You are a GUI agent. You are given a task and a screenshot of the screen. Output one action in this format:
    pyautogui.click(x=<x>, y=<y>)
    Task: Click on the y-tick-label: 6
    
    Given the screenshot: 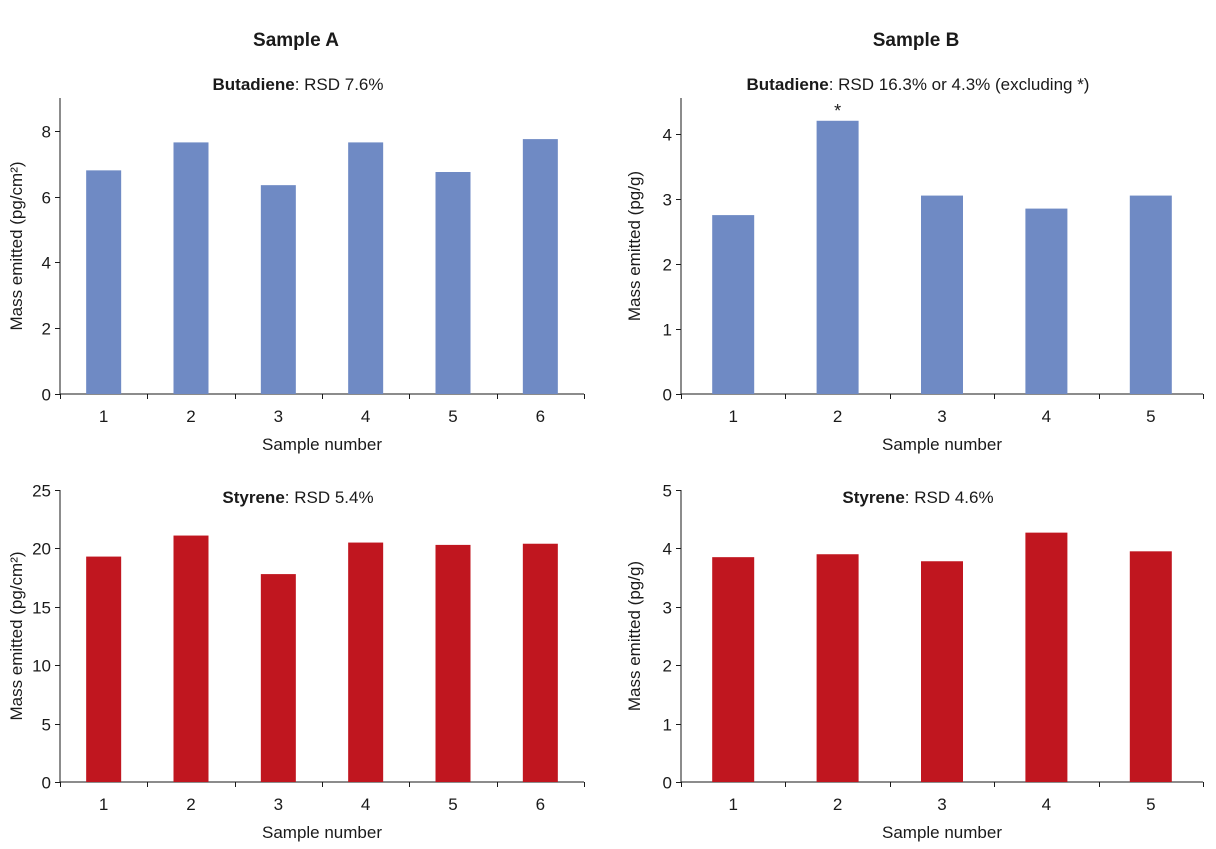 What is the action you would take?
    pyautogui.click(x=46, y=198)
    